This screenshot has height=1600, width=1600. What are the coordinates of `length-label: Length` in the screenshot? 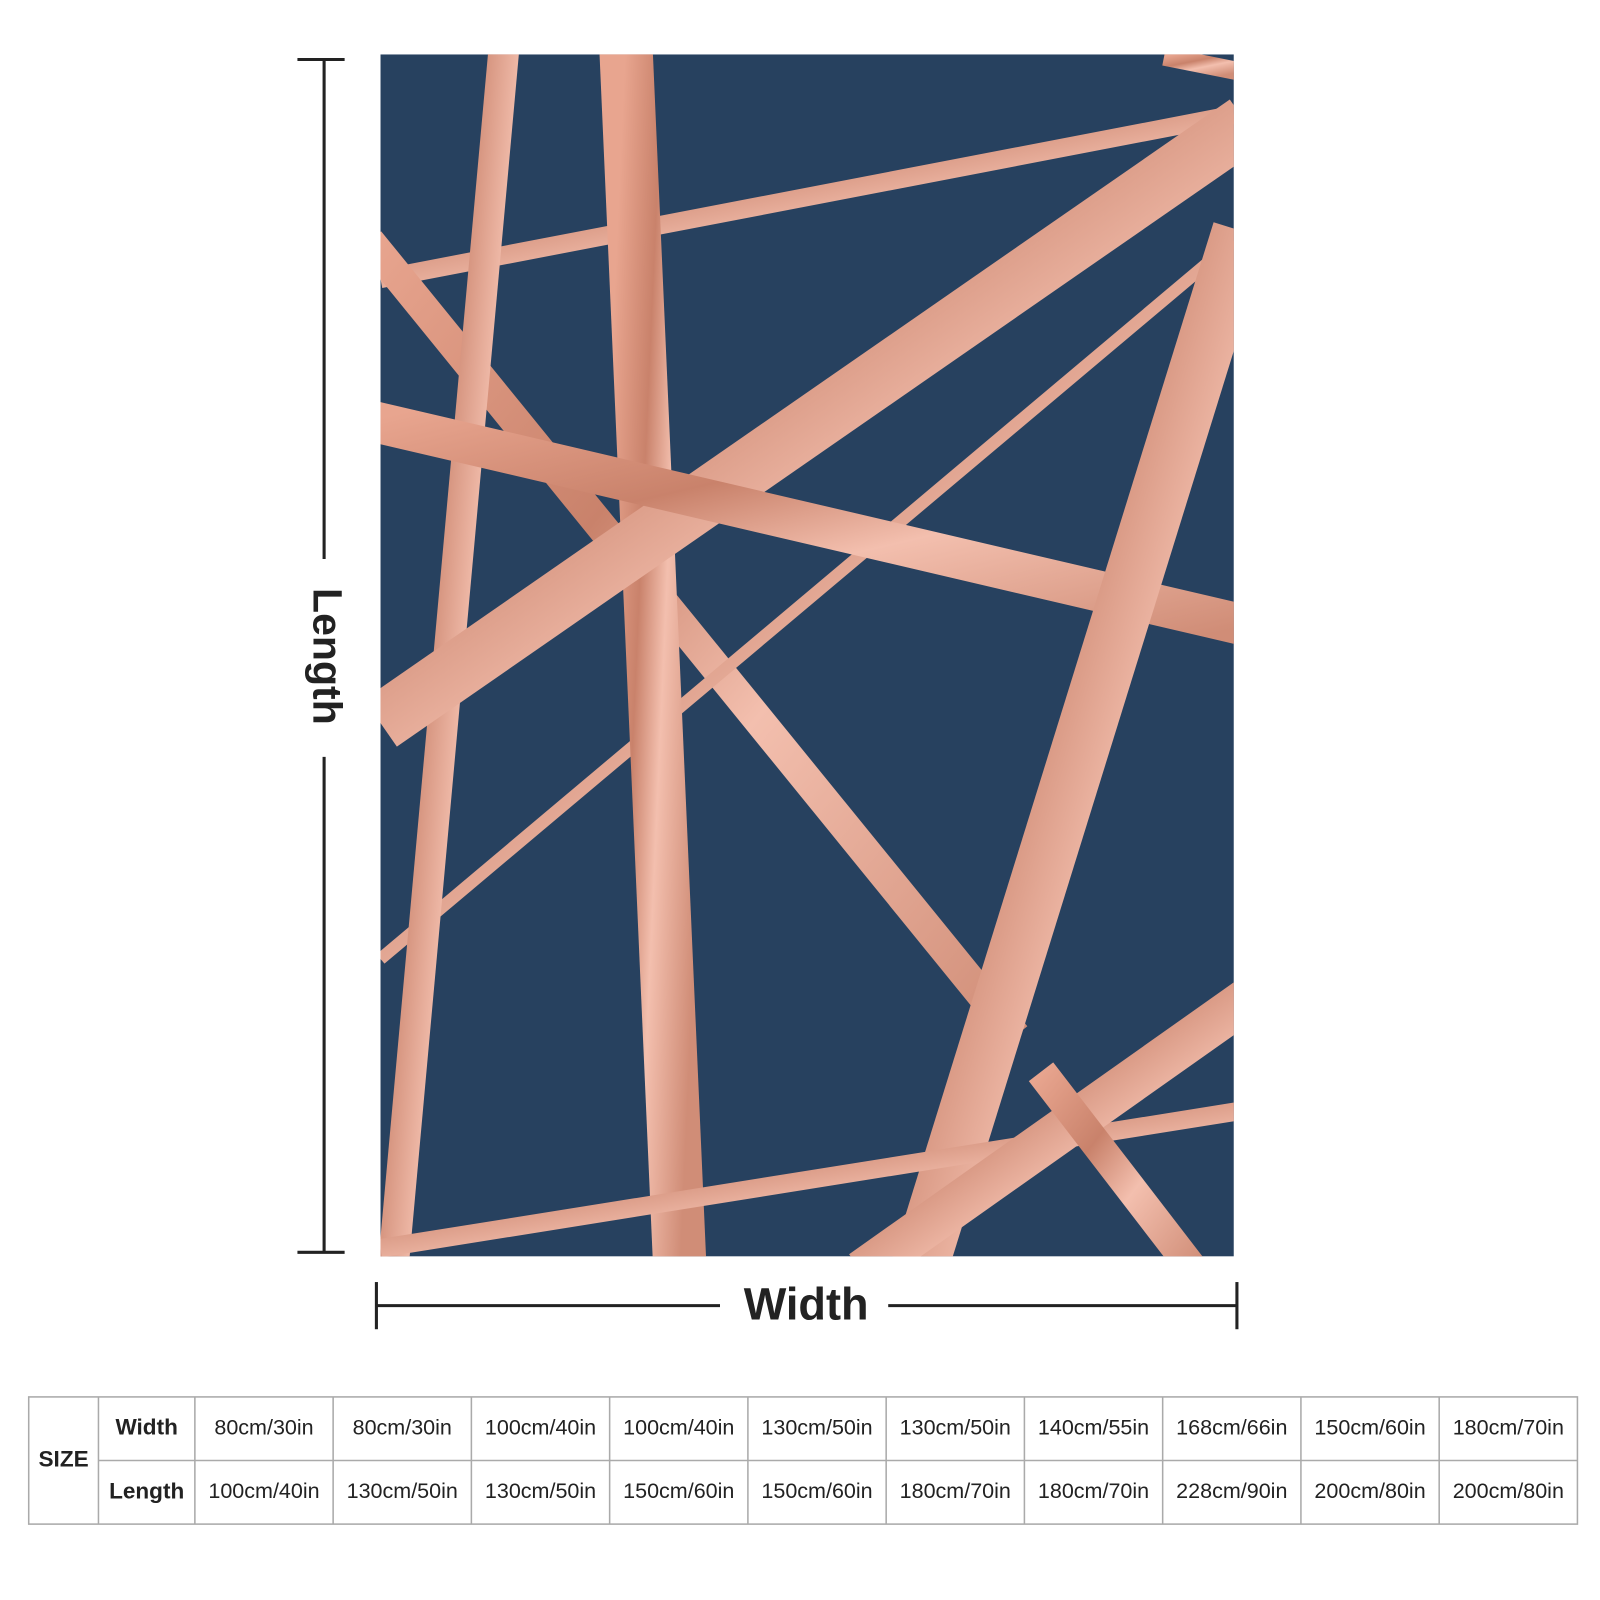 It's located at (327, 656).